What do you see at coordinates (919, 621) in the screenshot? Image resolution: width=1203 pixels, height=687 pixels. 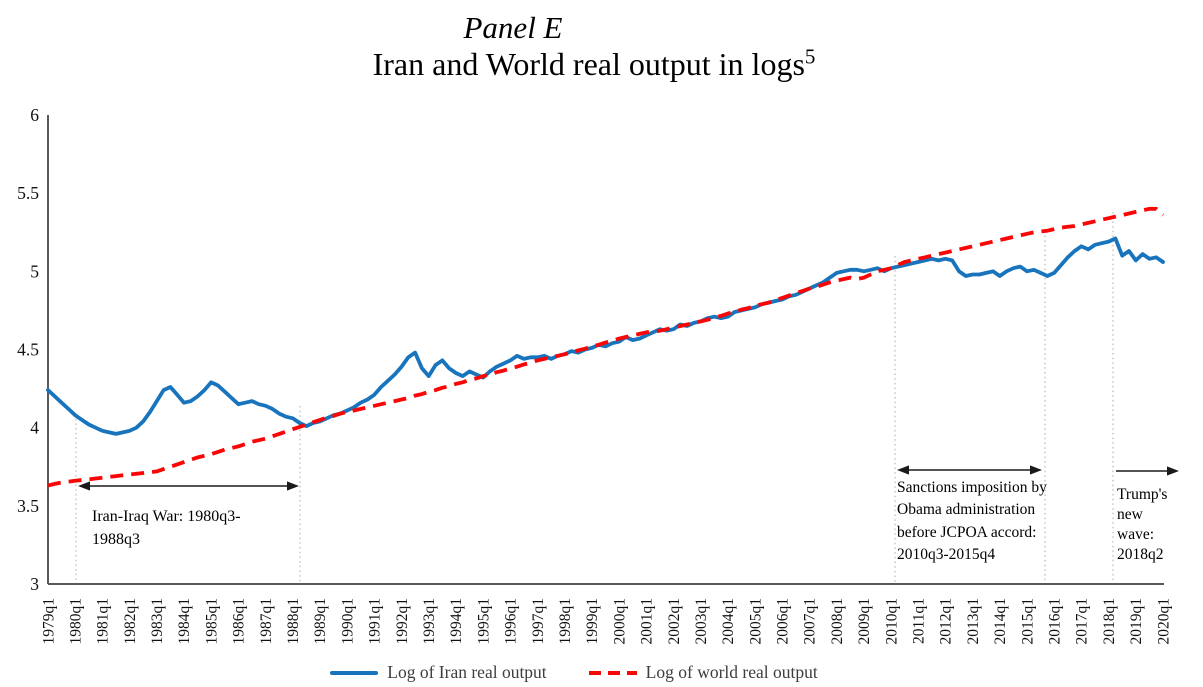 I see `x-tick-label: 2011q1` at bounding box center [919, 621].